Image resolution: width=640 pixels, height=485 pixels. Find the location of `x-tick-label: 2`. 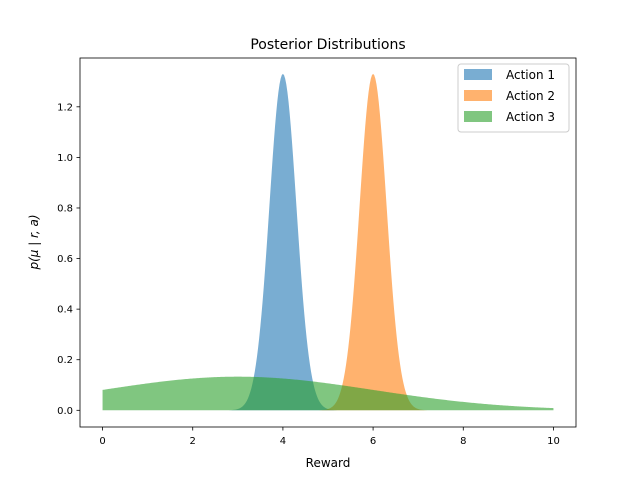

x-tick-label: 2 is located at coordinates (193, 441).